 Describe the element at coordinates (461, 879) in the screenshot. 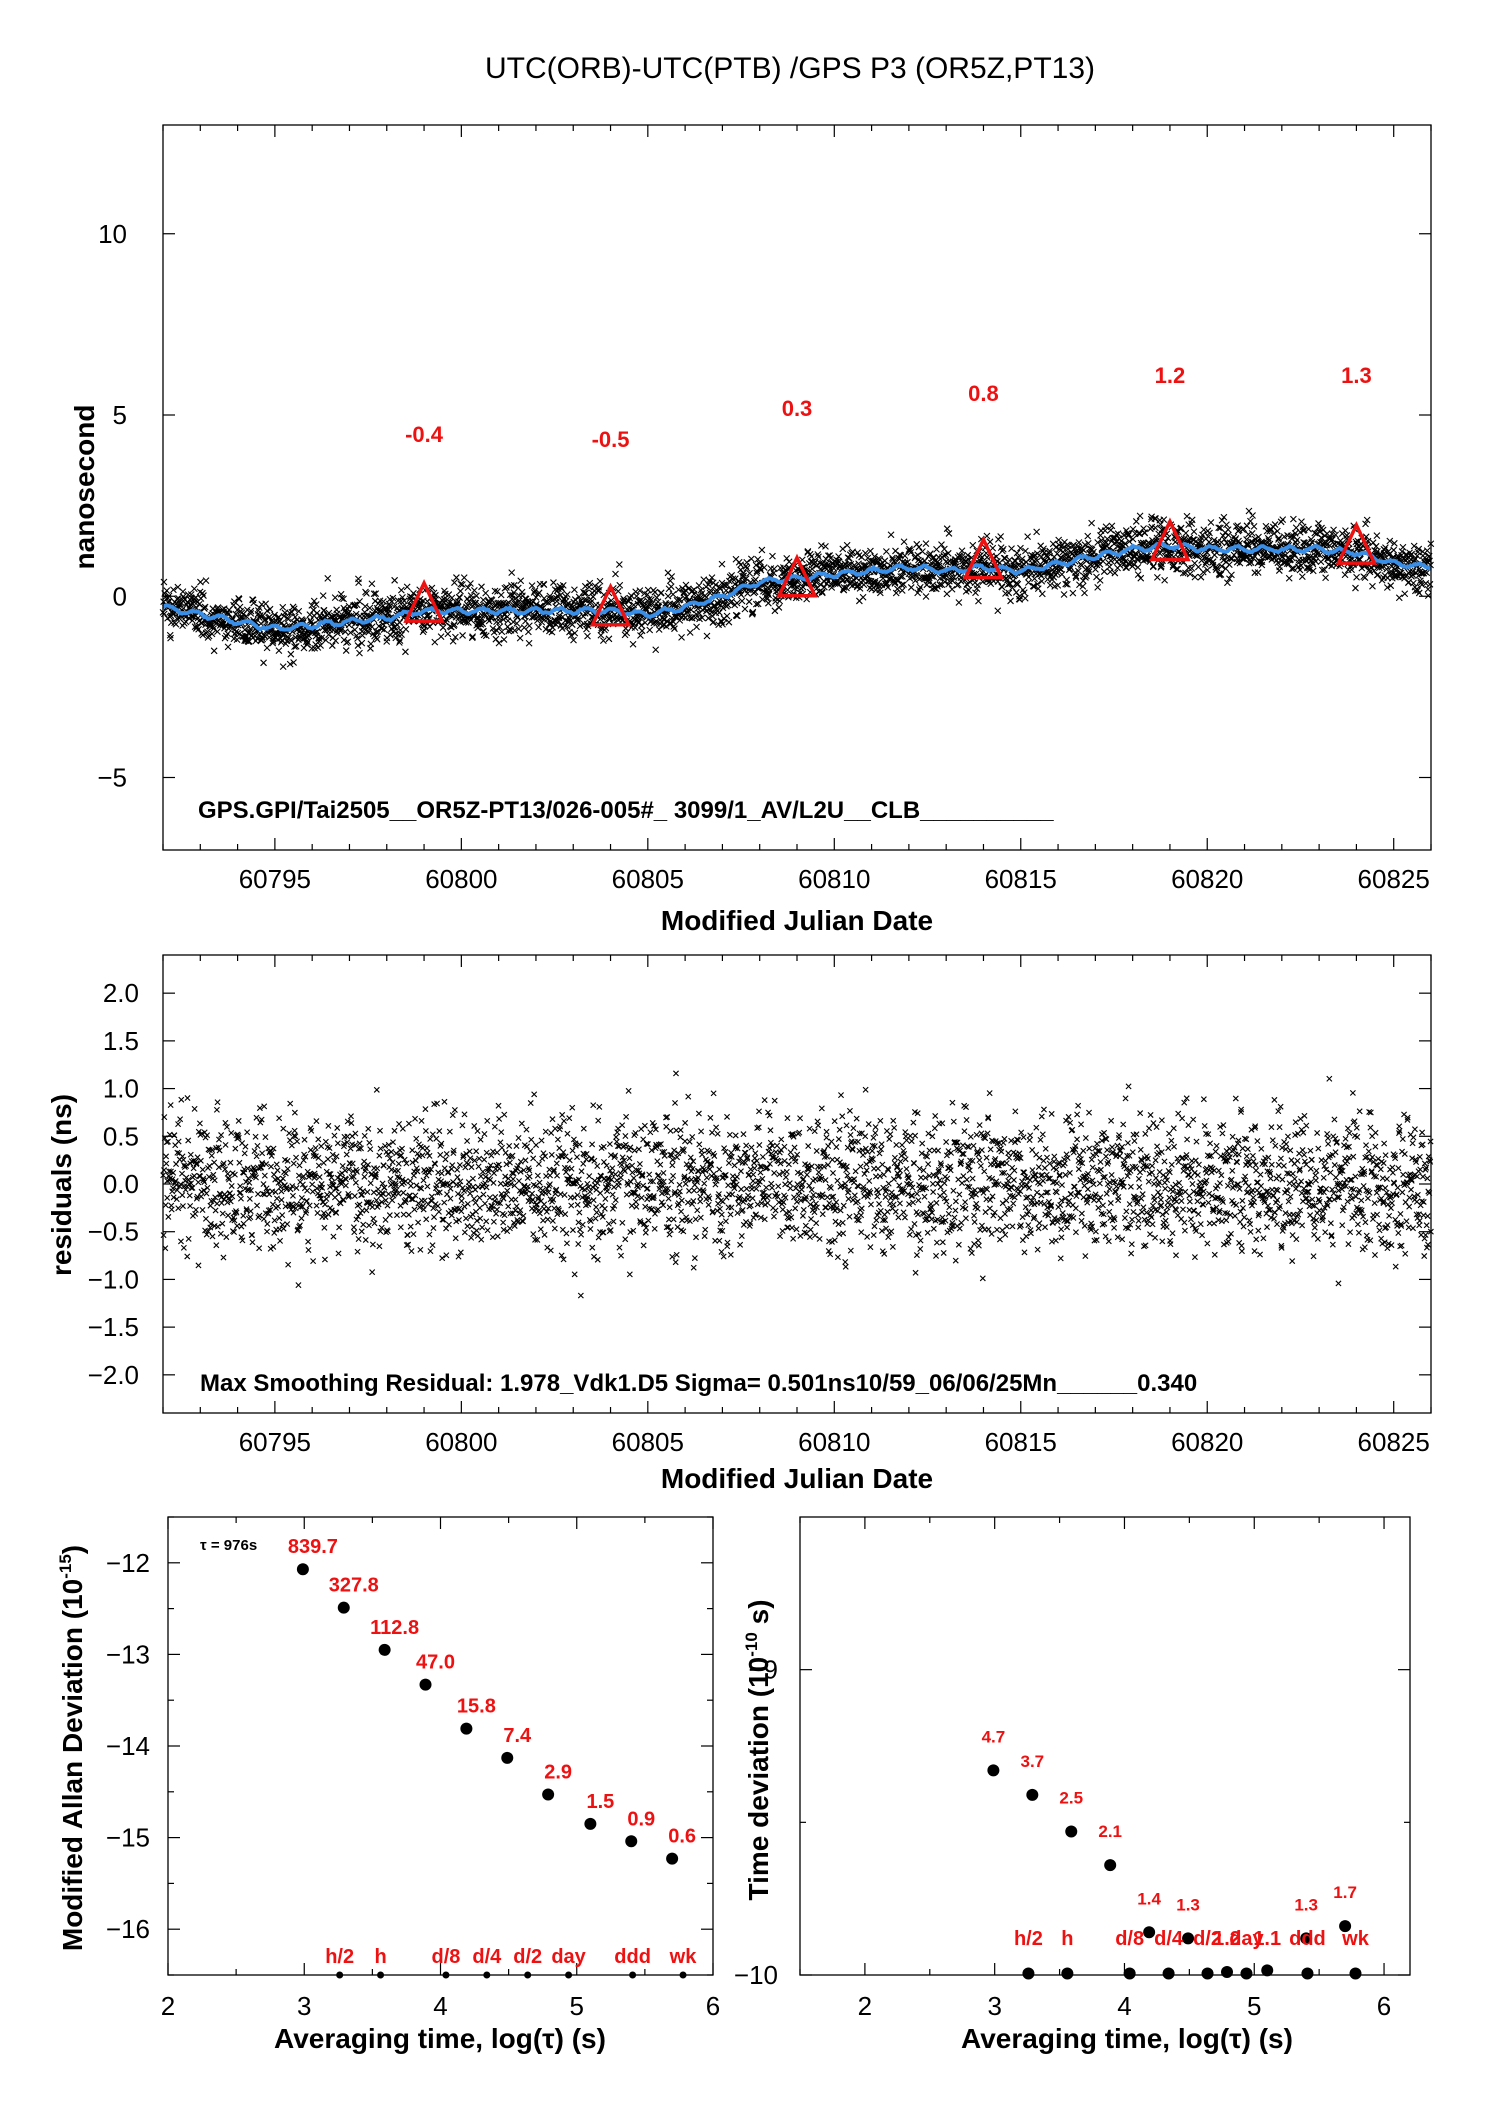

I see `x-tick-label: 60800` at that location.